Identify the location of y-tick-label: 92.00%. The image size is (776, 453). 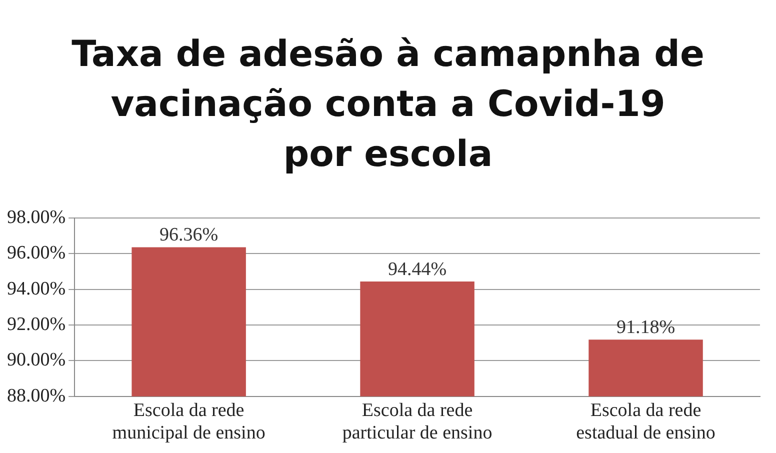
(36, 325).